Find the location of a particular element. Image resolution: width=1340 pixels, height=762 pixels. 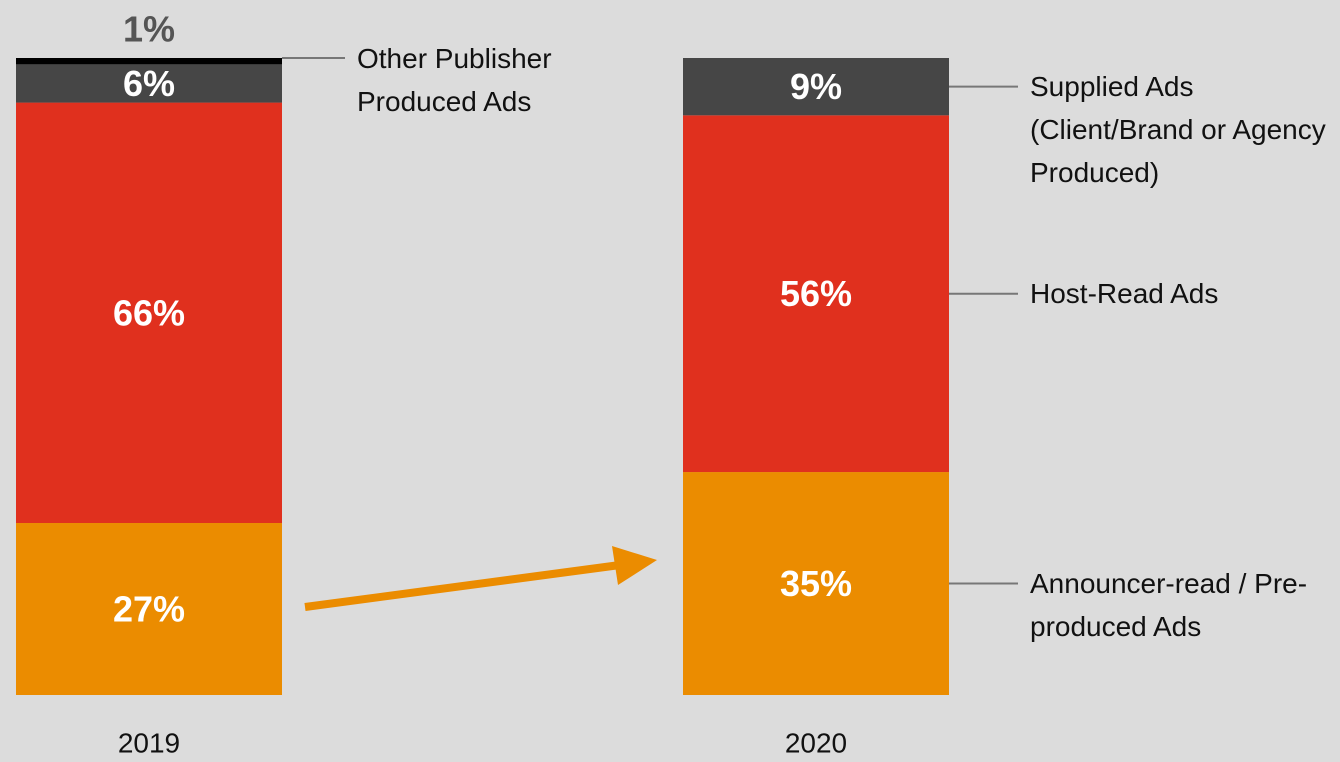

data-label: 6% is located at coordinates (149, 83).